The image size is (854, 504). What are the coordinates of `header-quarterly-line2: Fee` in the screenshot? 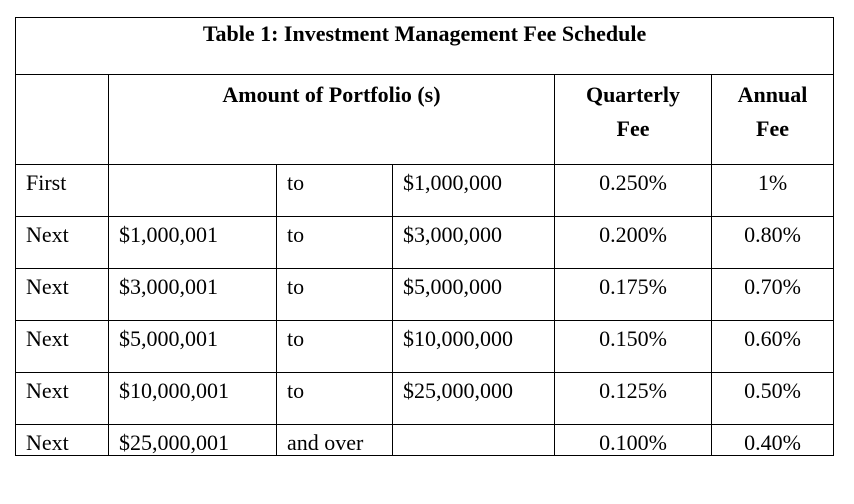 It's located at (633, 128).